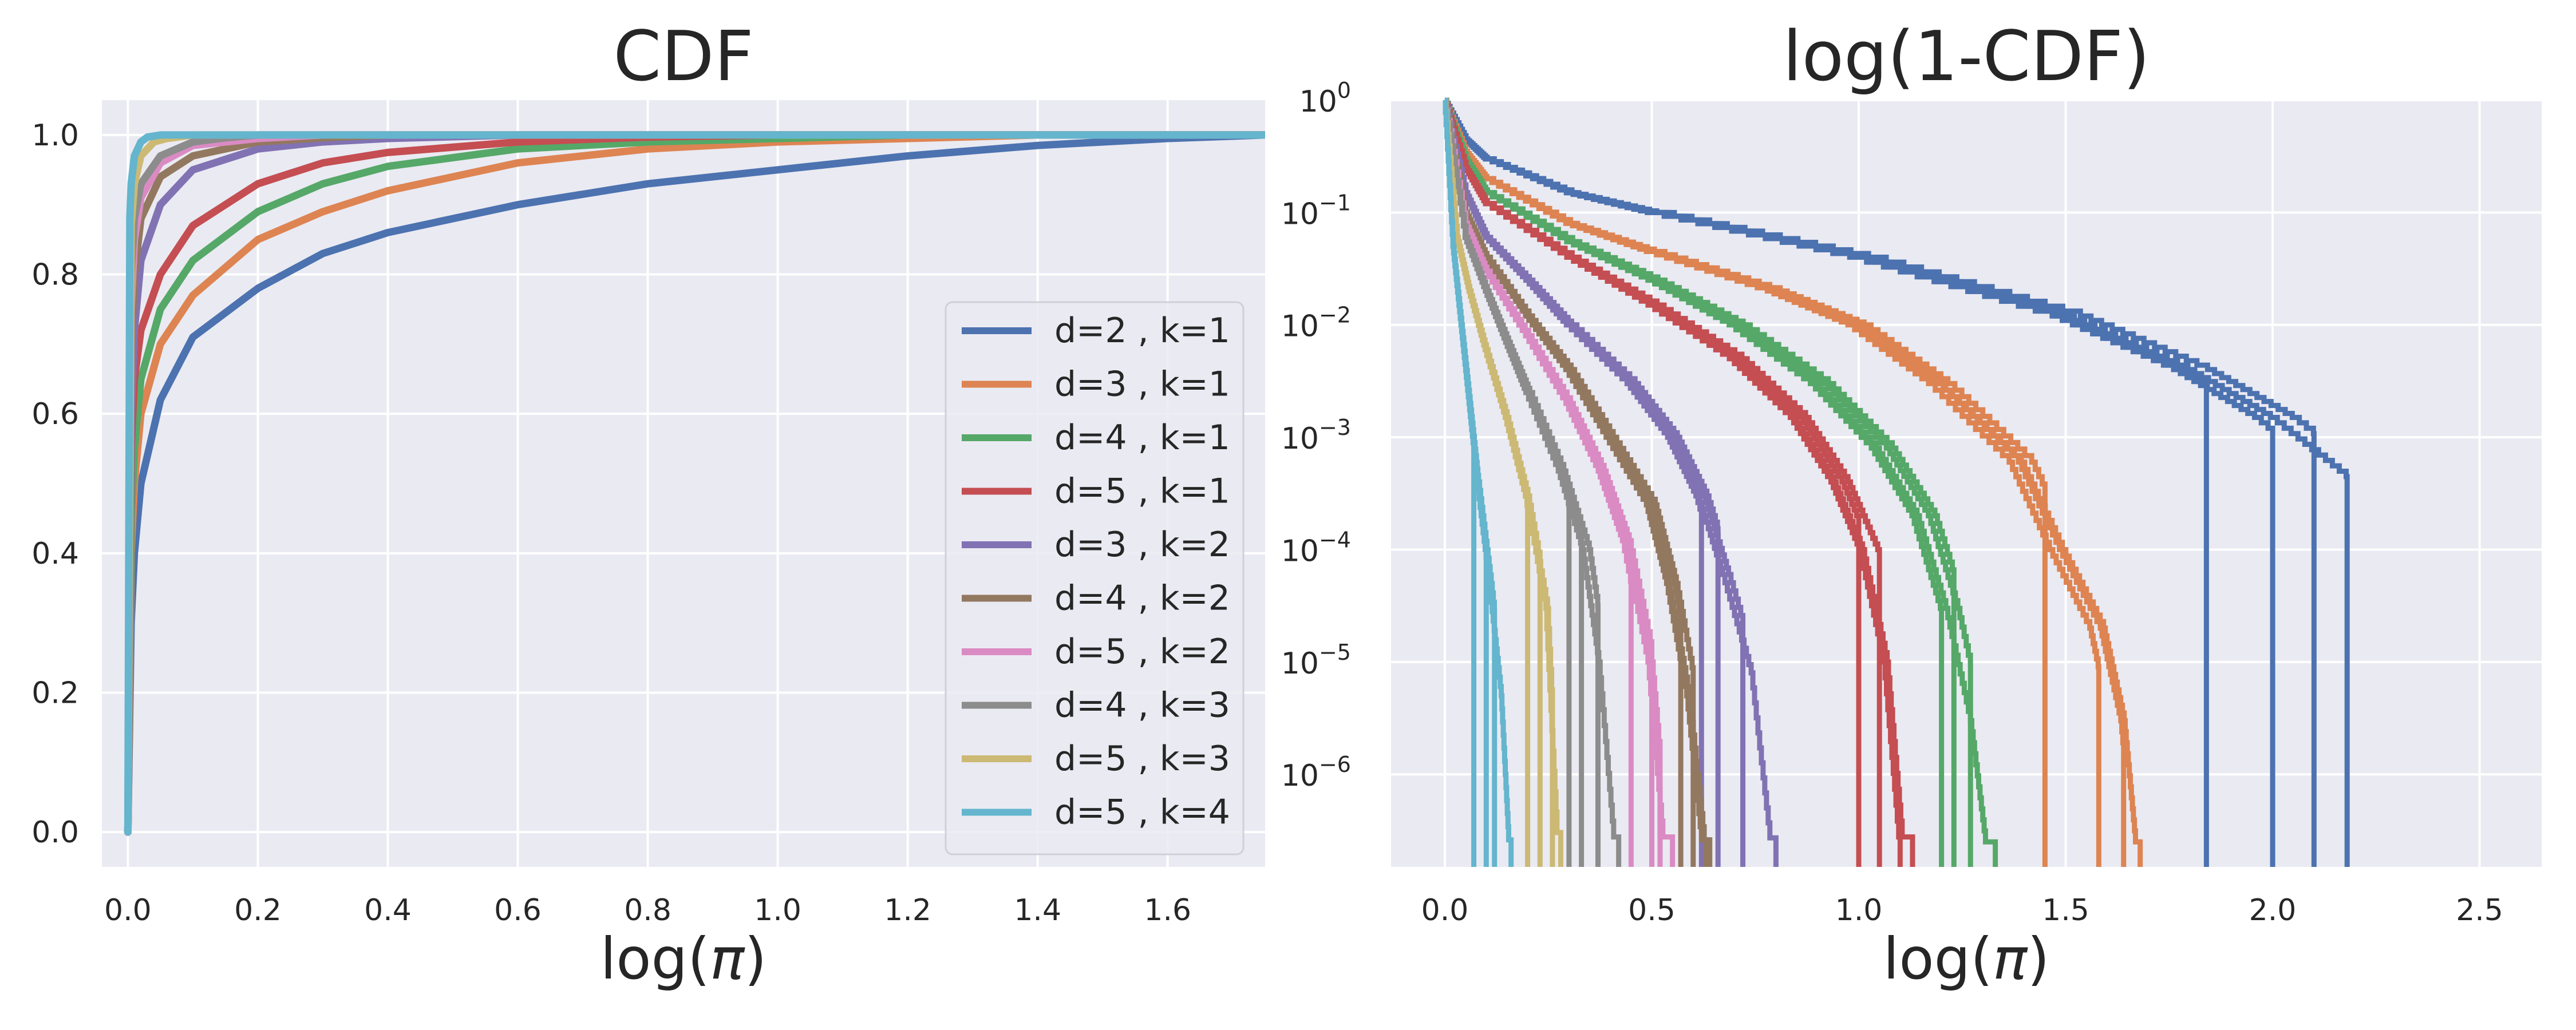 The width and height of the screenshot is (2576, 1030). What do you see at coordinates (1142, 652) in the screenshot?
I see `legend-label: d=5 , k=2` at bounding box center [1142, 652].